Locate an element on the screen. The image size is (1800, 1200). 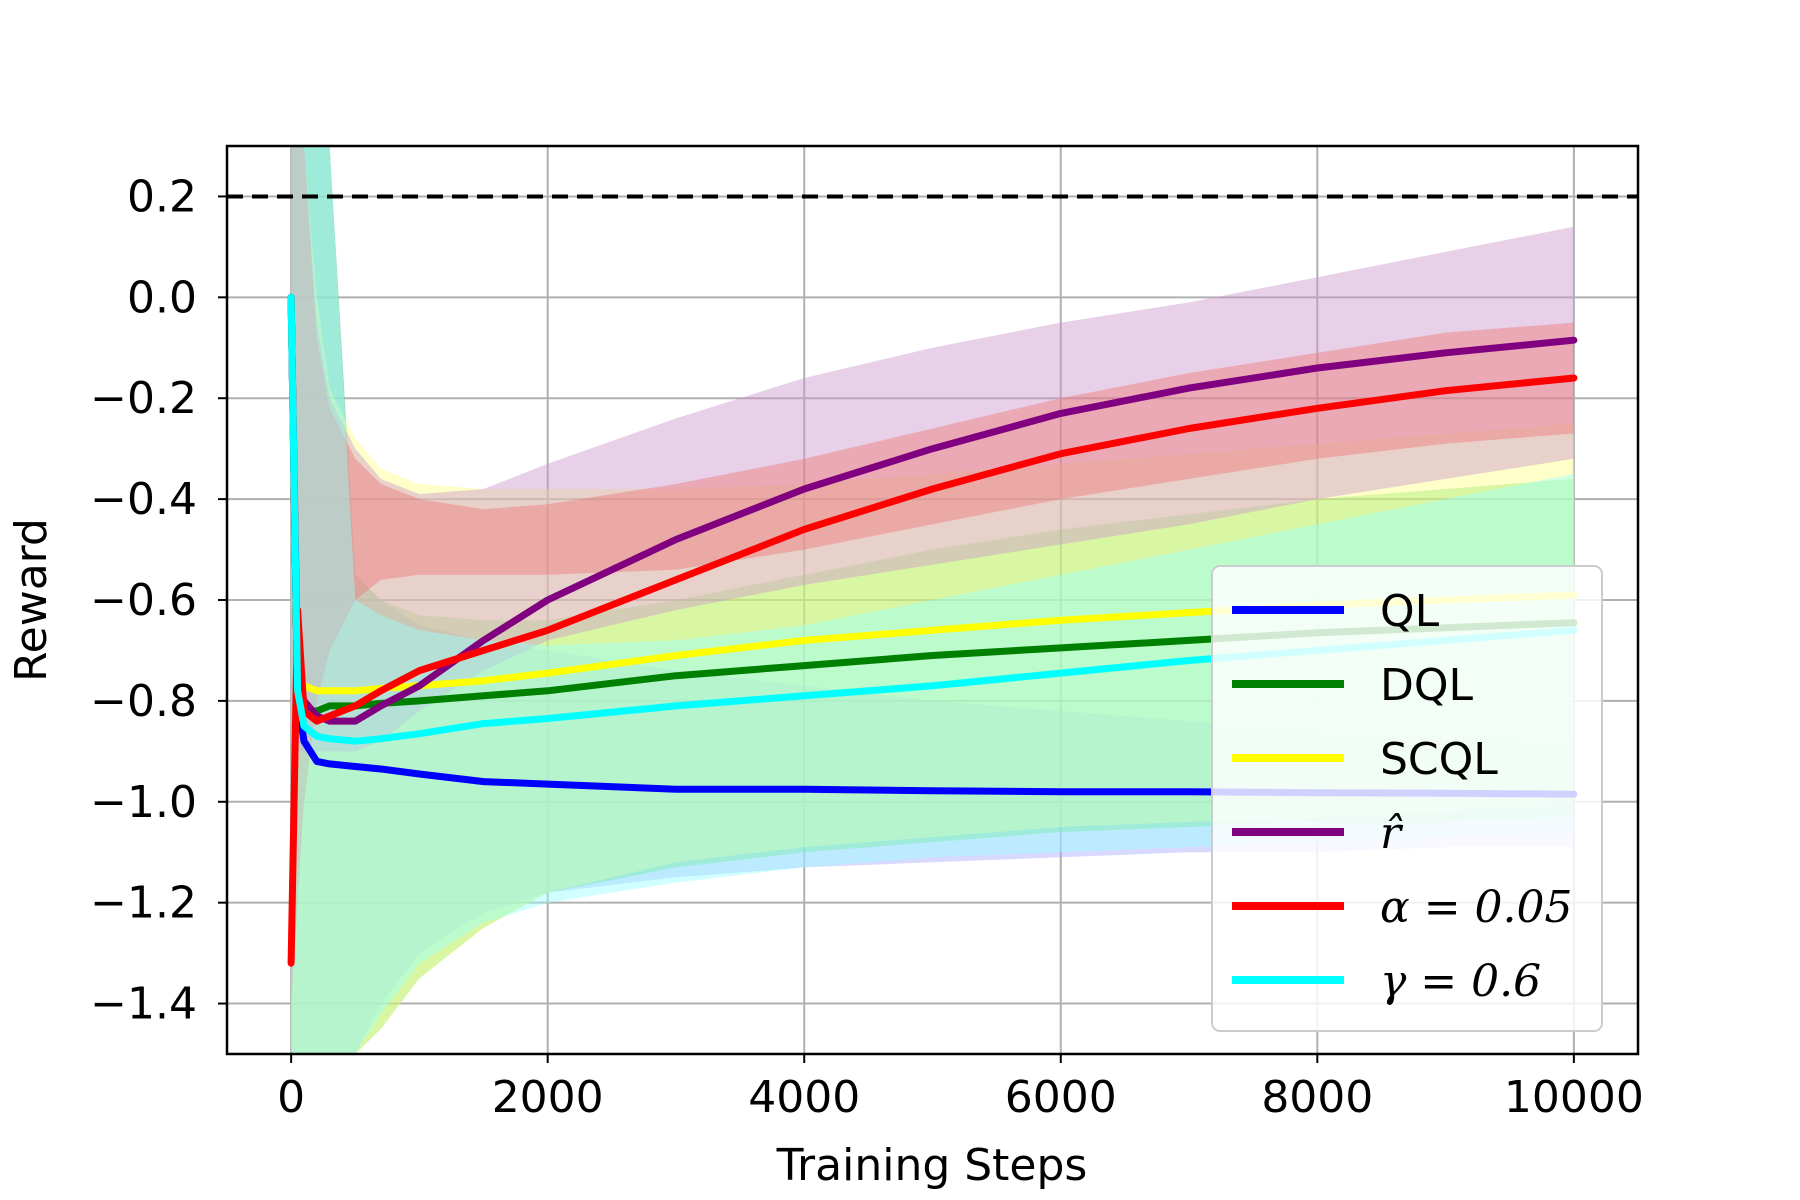
y-axis-ticks: 0.2 0.0 −0.2 −0.4 −0.6 −0.8 −1.0 −1.2 −1.4 is located at coordinates (158, 600).